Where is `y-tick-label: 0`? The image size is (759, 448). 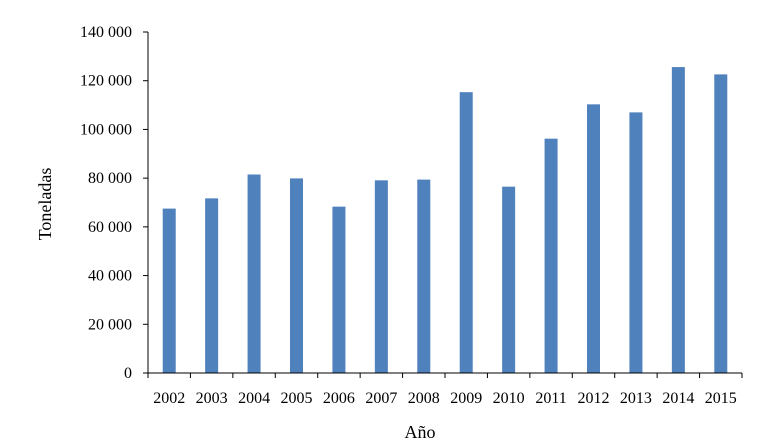
y-tick-label: 0 is located at coordinates (128, 373).